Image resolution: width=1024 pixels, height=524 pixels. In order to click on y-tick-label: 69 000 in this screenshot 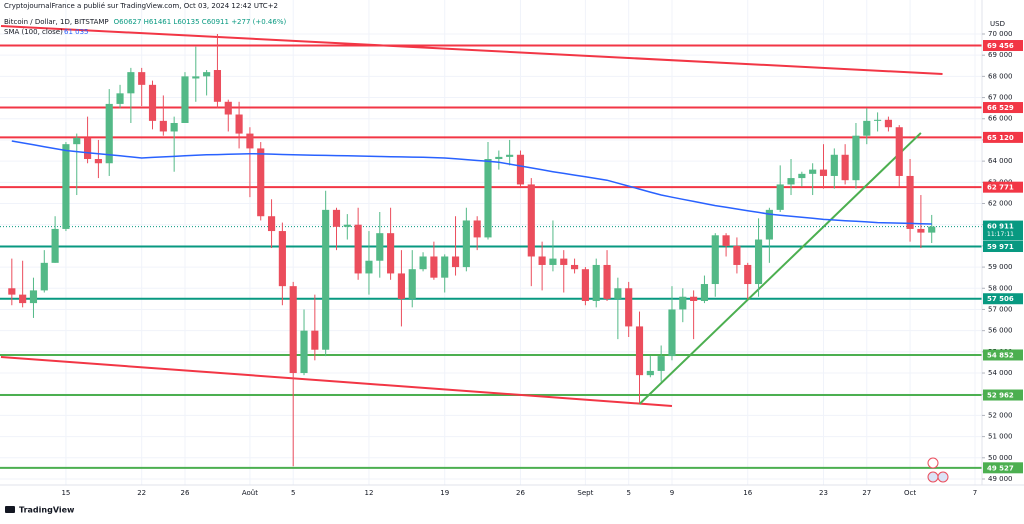, I will do `click(1000, 55)`.